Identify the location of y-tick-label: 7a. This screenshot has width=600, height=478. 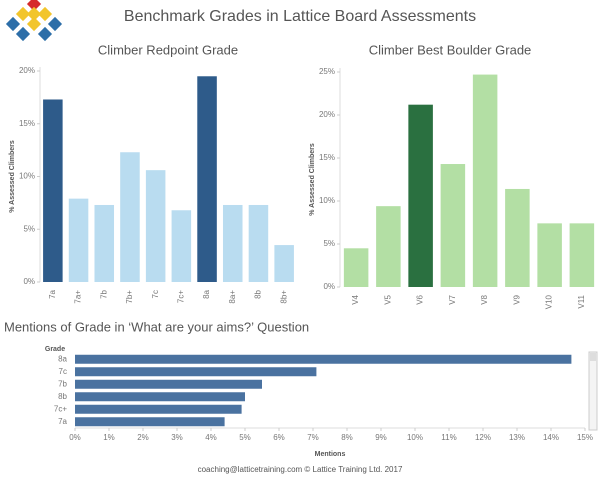
(62, 421).